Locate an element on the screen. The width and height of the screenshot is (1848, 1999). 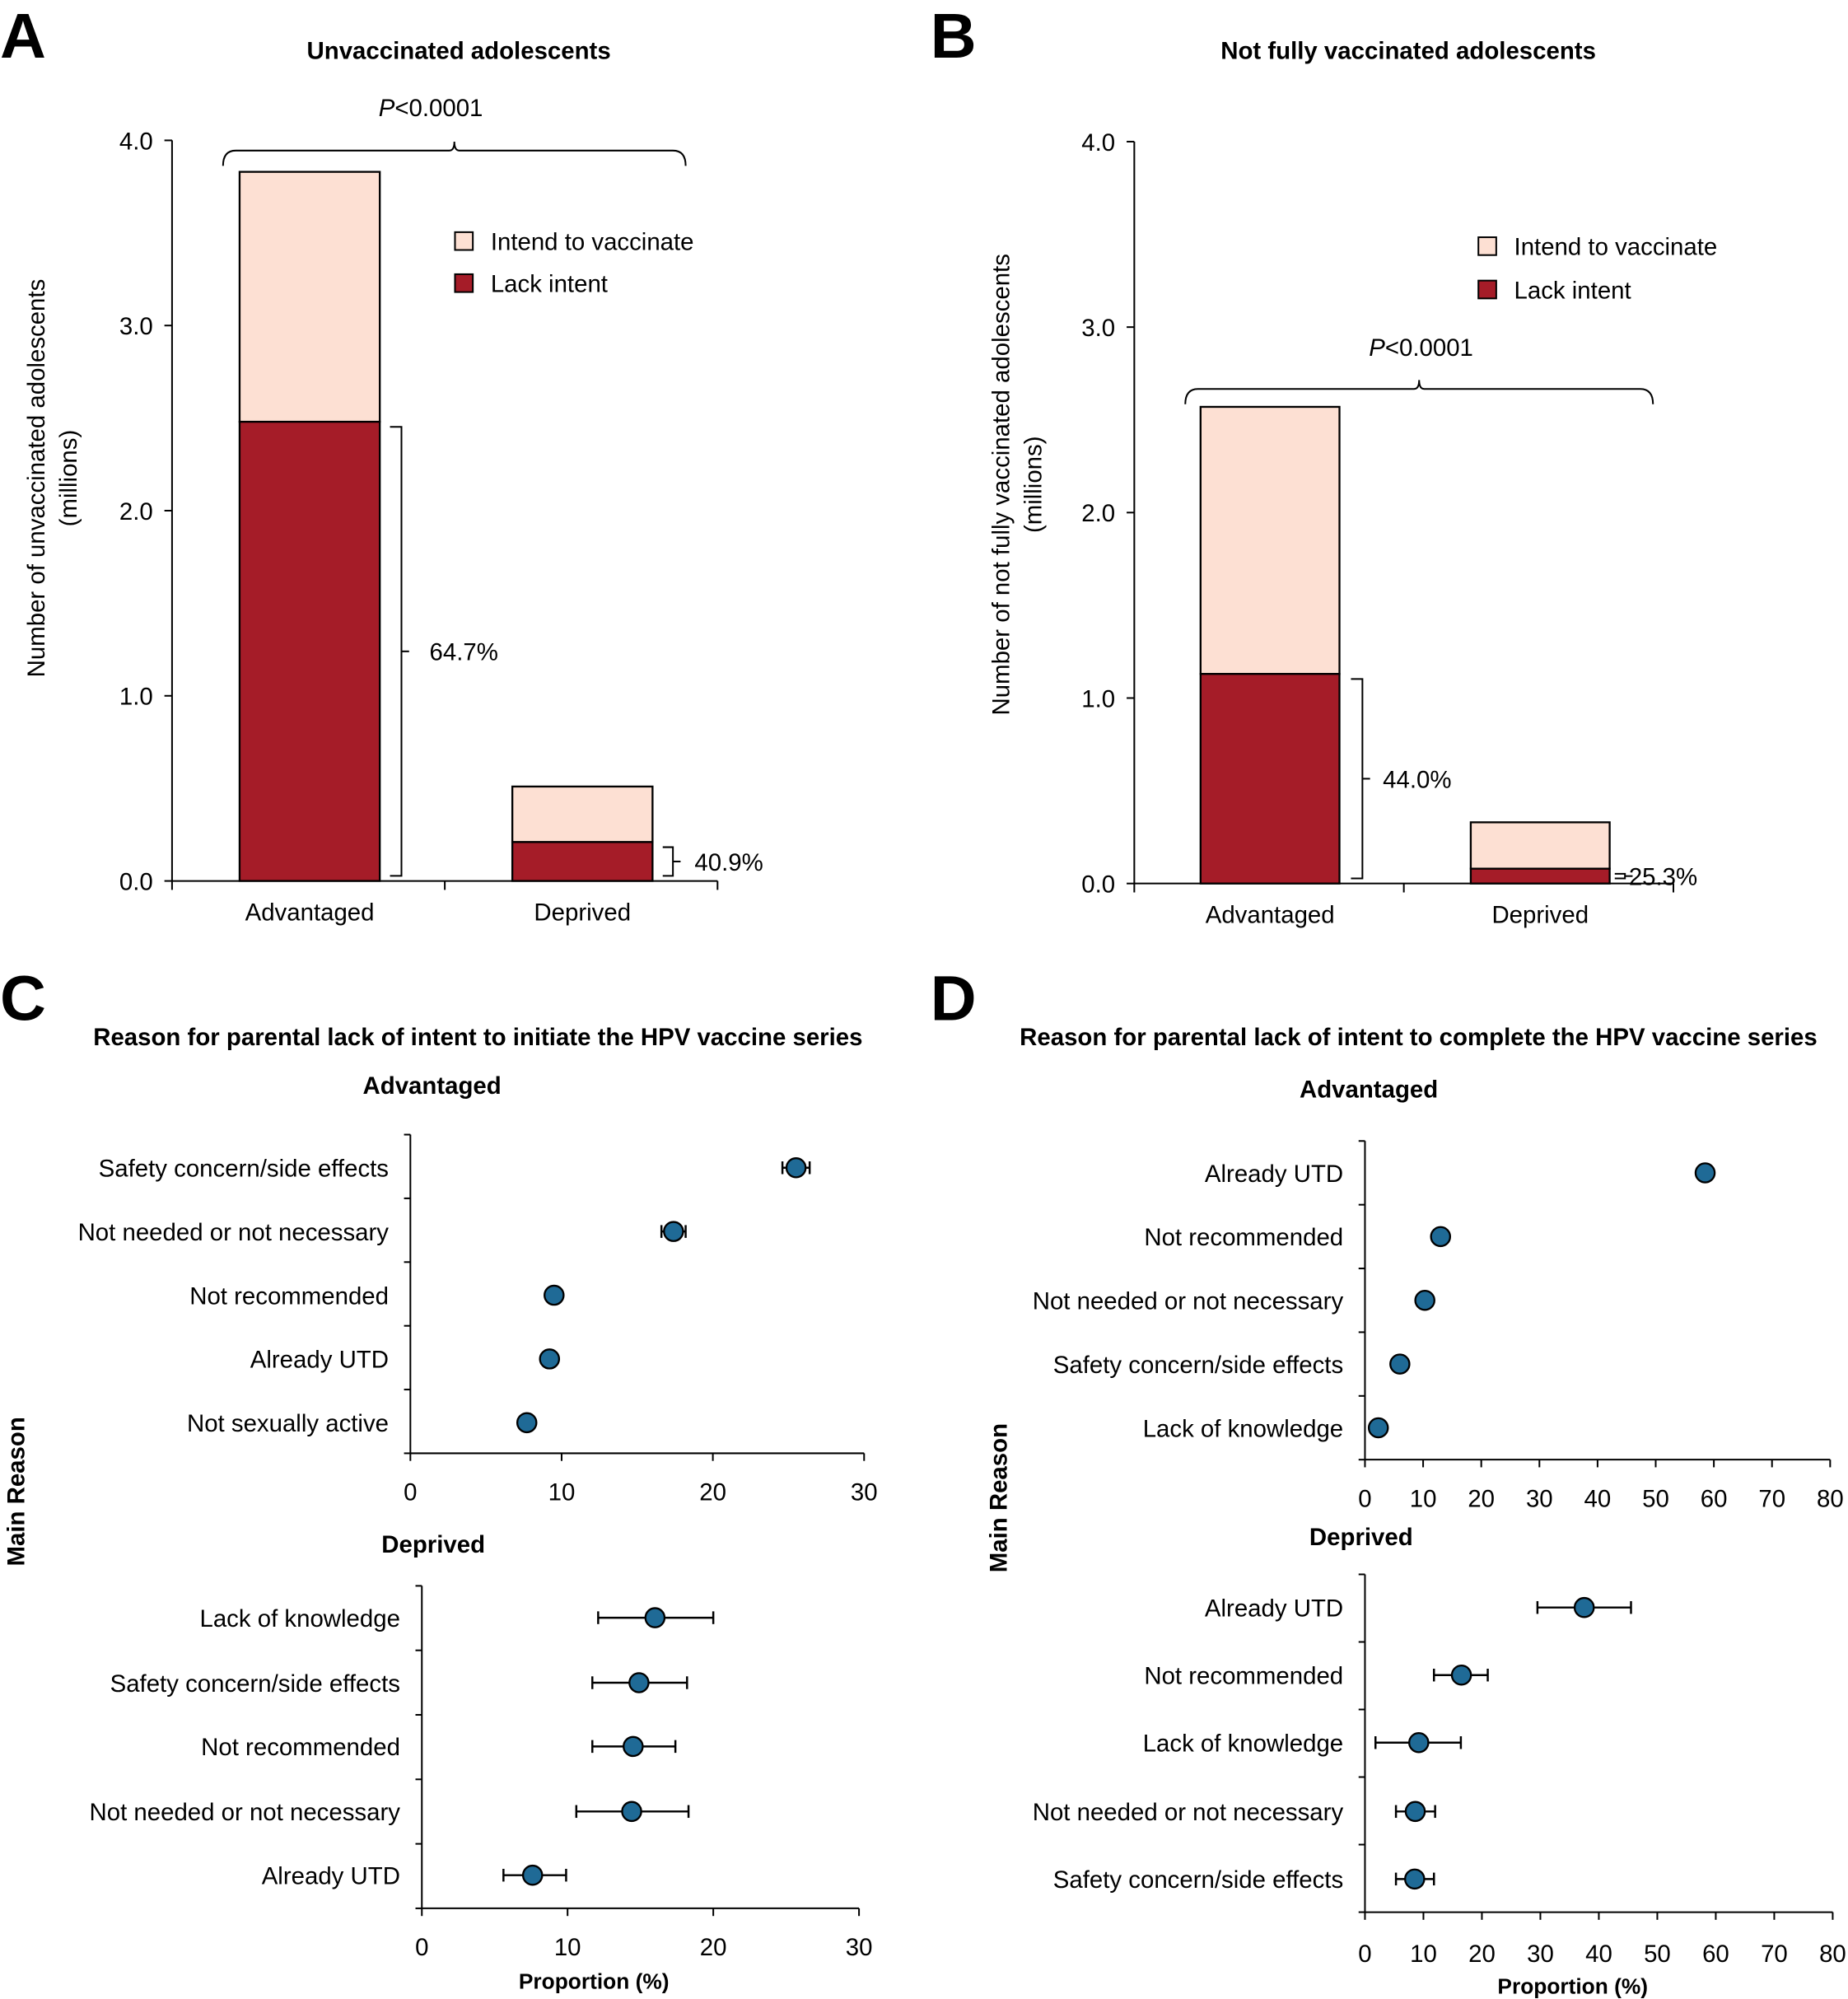
y-tick-label: 1.0 is located at coordinates (1098, 698).